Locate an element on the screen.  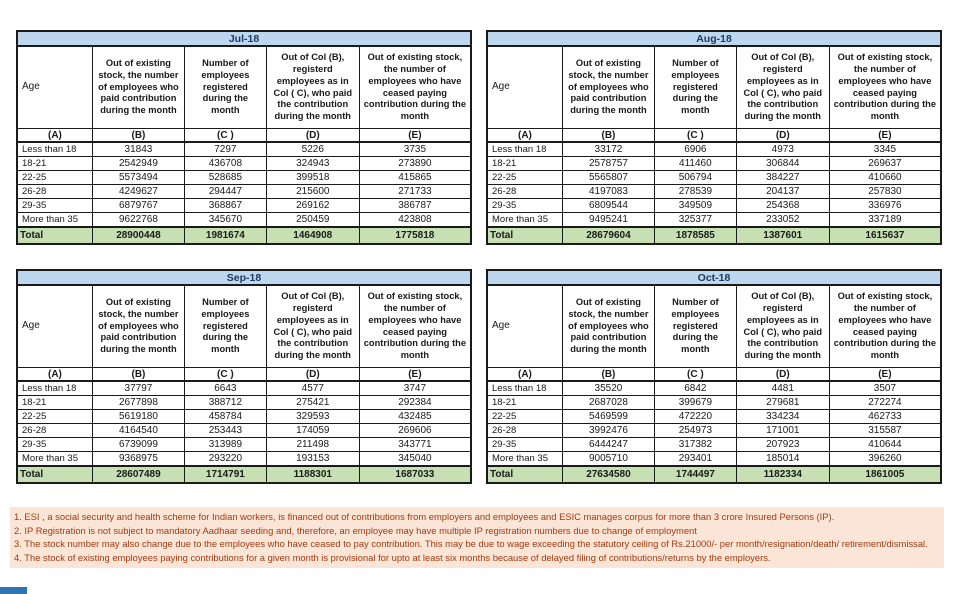
value-cell: 313989 is located at coordinates (225, 444).